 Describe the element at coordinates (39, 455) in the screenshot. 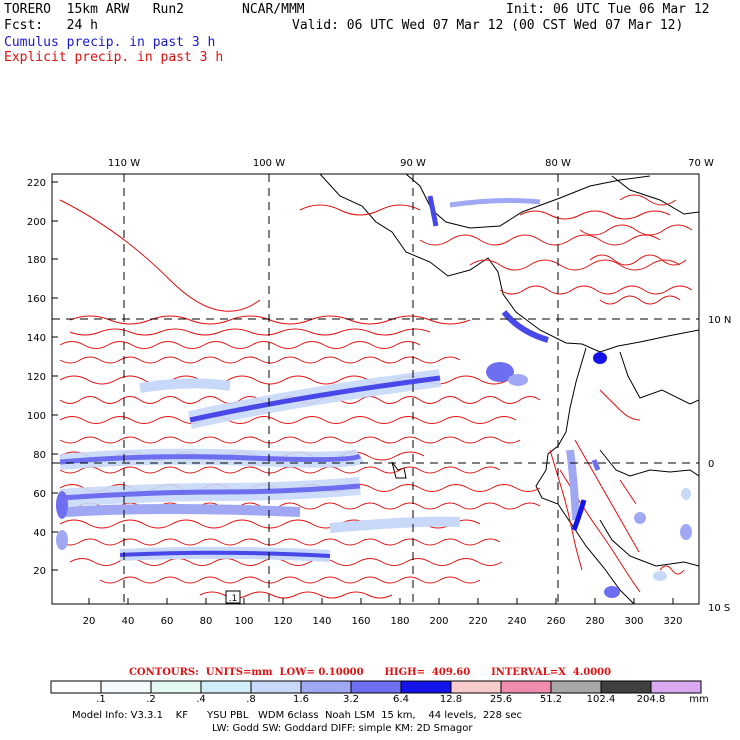

I see `y-tick-80: 80` at that location.